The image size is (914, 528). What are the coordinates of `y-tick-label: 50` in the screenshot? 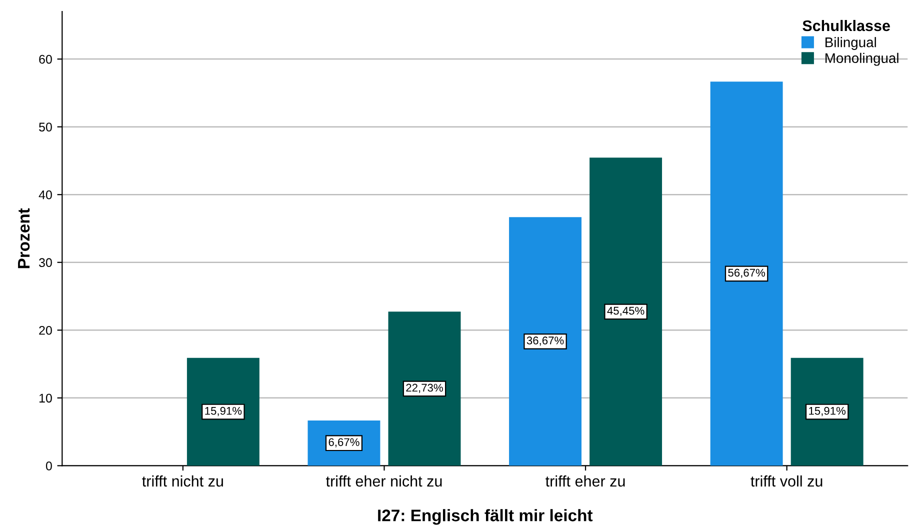 It's located at (45, 127).